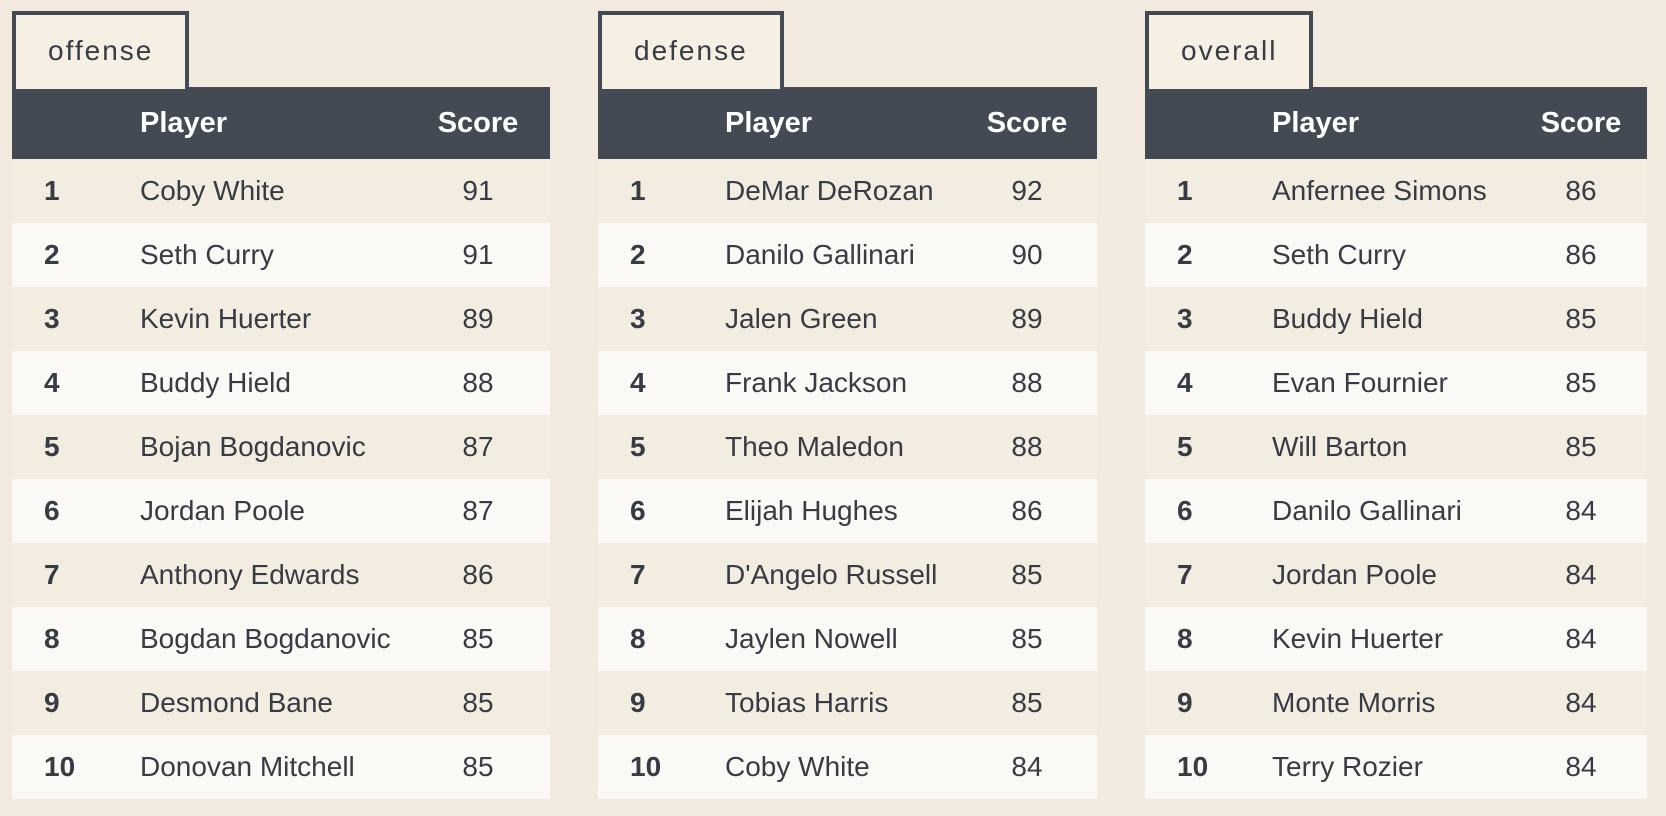  Describe the element at coordinates (281, 255) in the screenshot. I see `table-row: 2 Seth Curry 91` at that location.